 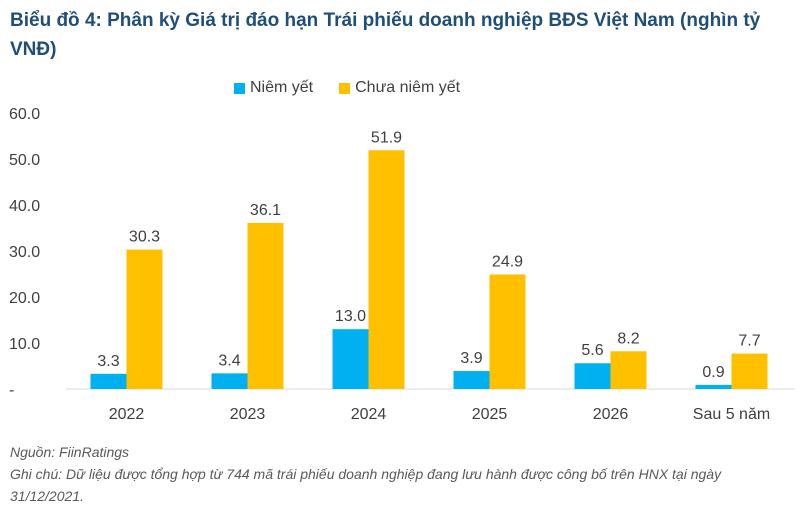 What do you see at coordinates (265, 210) in the screenshot?
I see `data-label-unlisted: 36.1` at bounding box center [265, 210].